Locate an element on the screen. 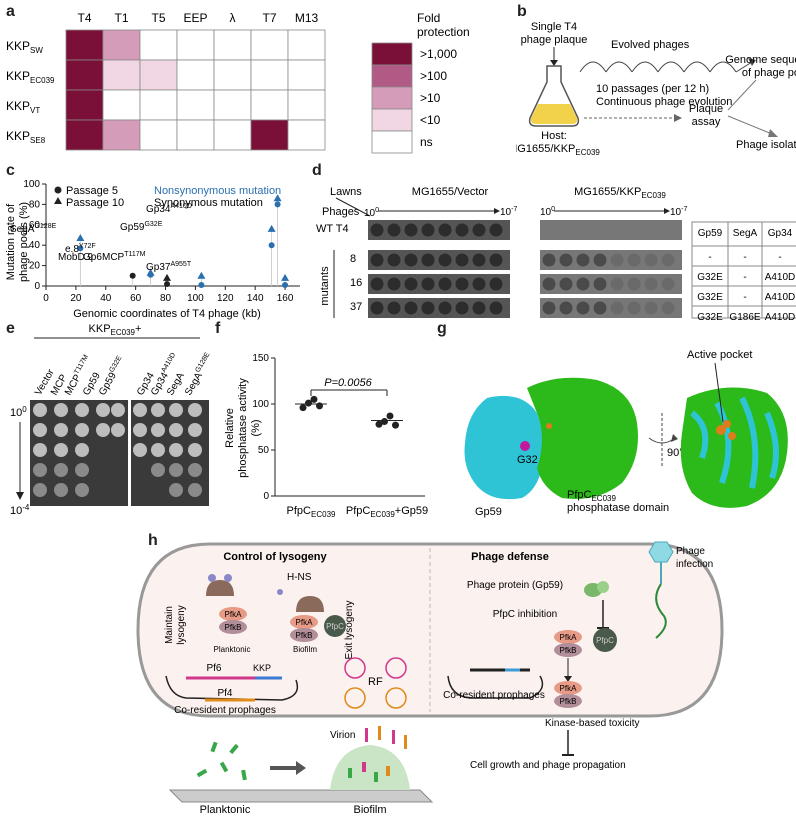 The image size is (796, 816). biofilm-small: Biofilm is located at coordinates (305, 649).